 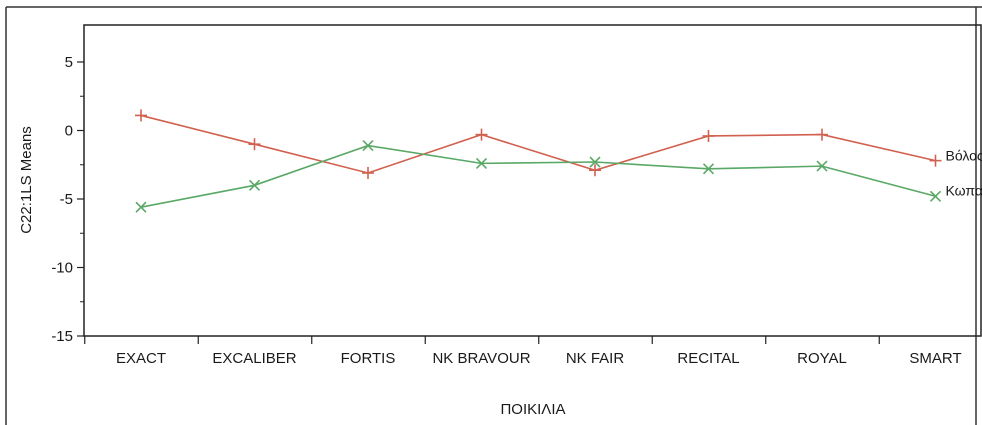 I want to click on series-line, so click(x=538, y=177).